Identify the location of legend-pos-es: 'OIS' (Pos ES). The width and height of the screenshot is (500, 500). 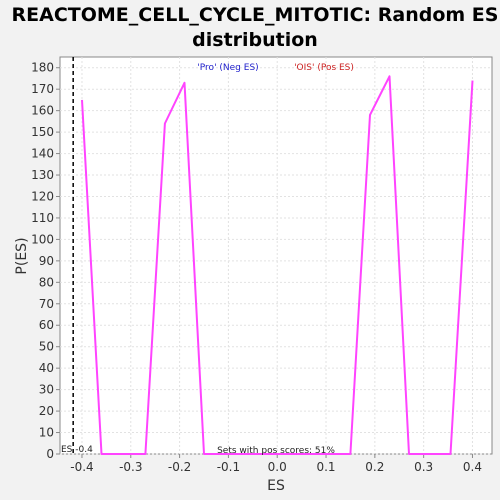
(324, 68).